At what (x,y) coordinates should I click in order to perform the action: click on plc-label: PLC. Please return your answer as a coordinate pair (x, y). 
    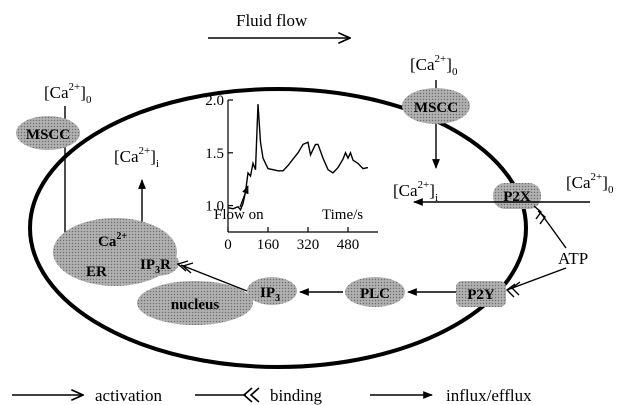
    Looking at the image, I should click on (375, 294).